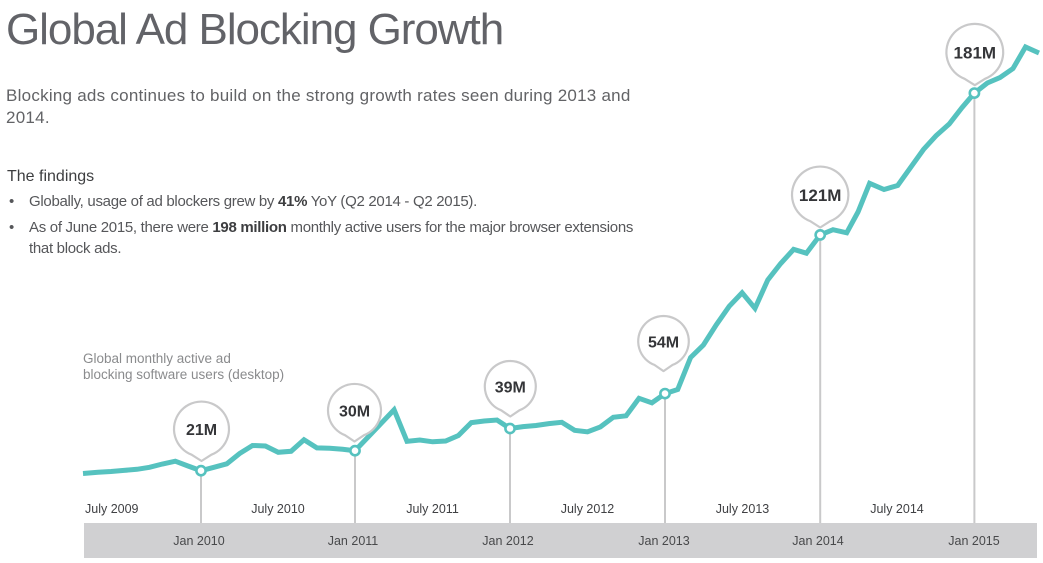  What do you see at coordinates (588, 509) in the screenshot?
I see `svg-text: July 2012` at bounding box center [588, 509].